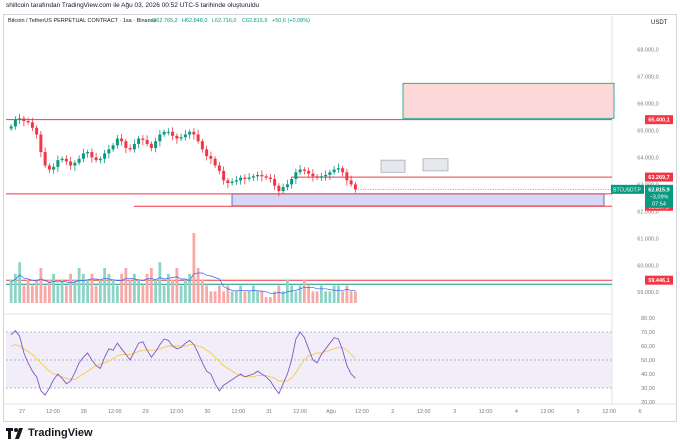  Describe the element at coordinates (291, 21) in the screenshot. I see `ohlc-change: +50,6 (+0,08%)` at that location.